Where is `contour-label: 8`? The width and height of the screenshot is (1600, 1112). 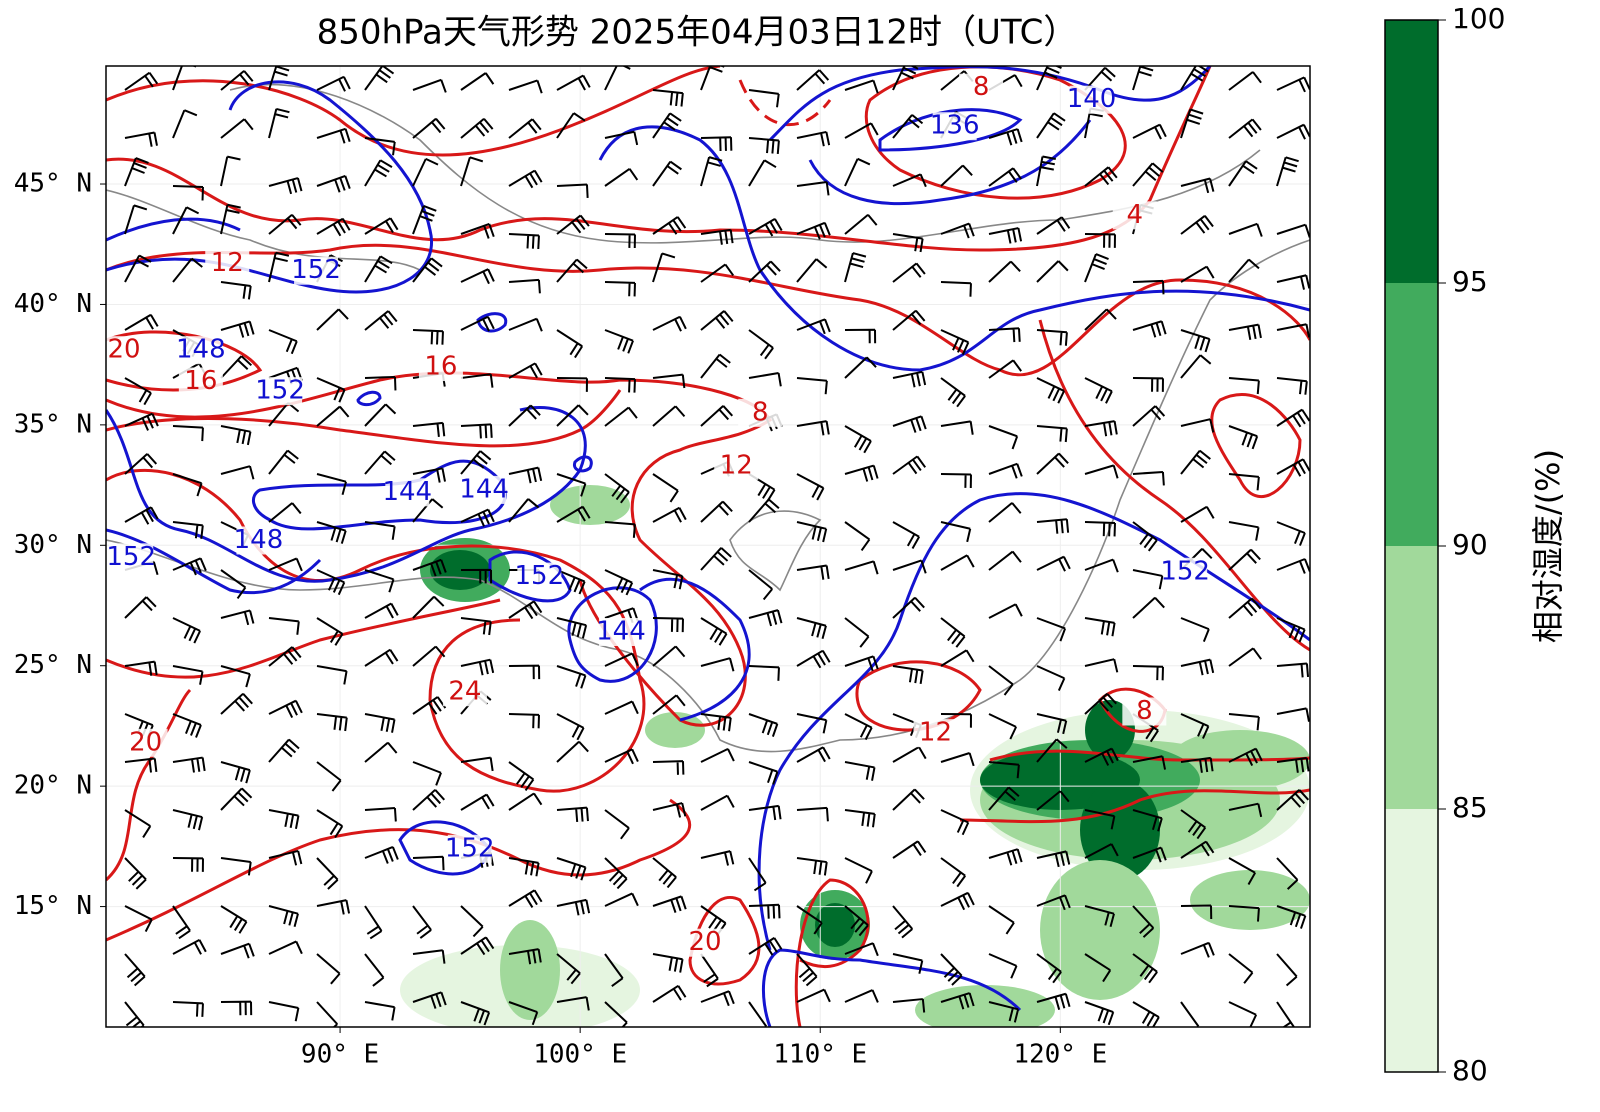
contour-label: 8 is located at coordinates (981, 87).